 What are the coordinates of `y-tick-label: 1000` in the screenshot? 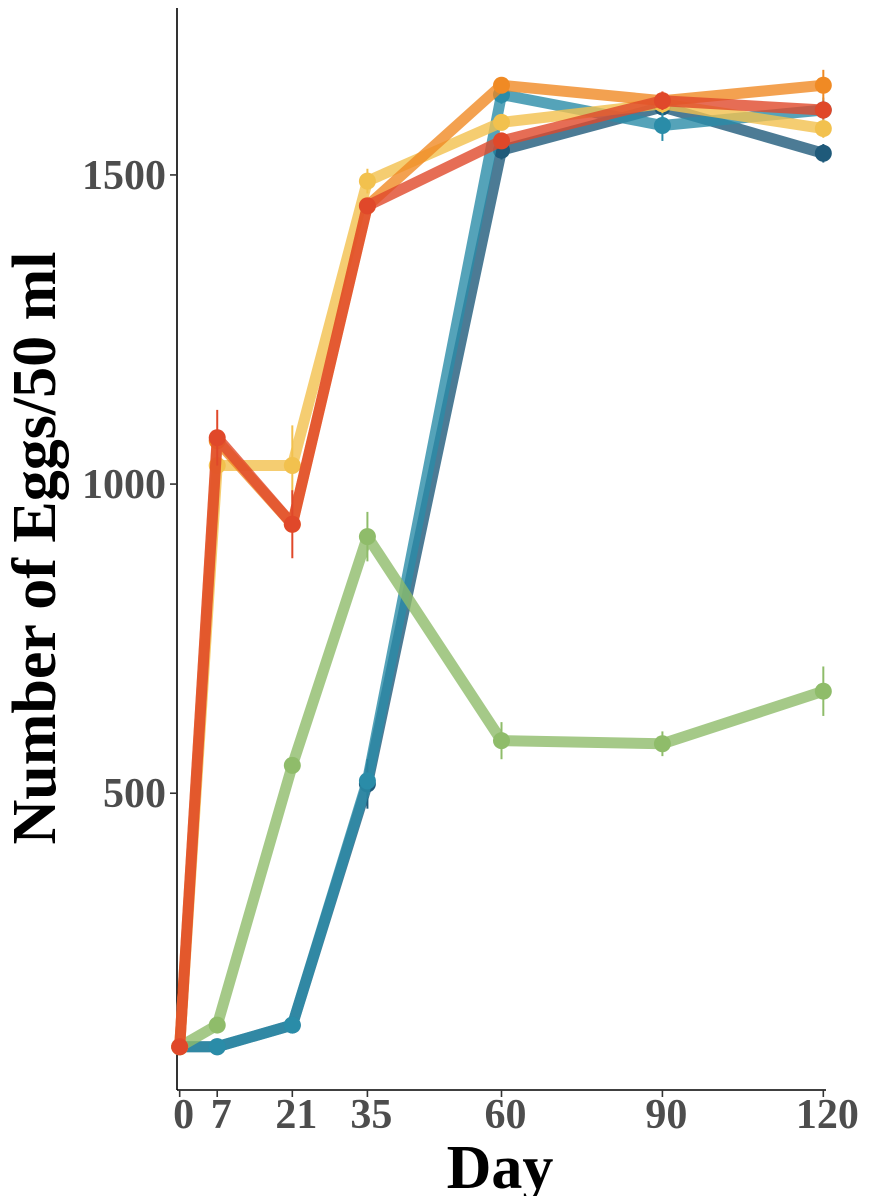 It's located at (124, 485).